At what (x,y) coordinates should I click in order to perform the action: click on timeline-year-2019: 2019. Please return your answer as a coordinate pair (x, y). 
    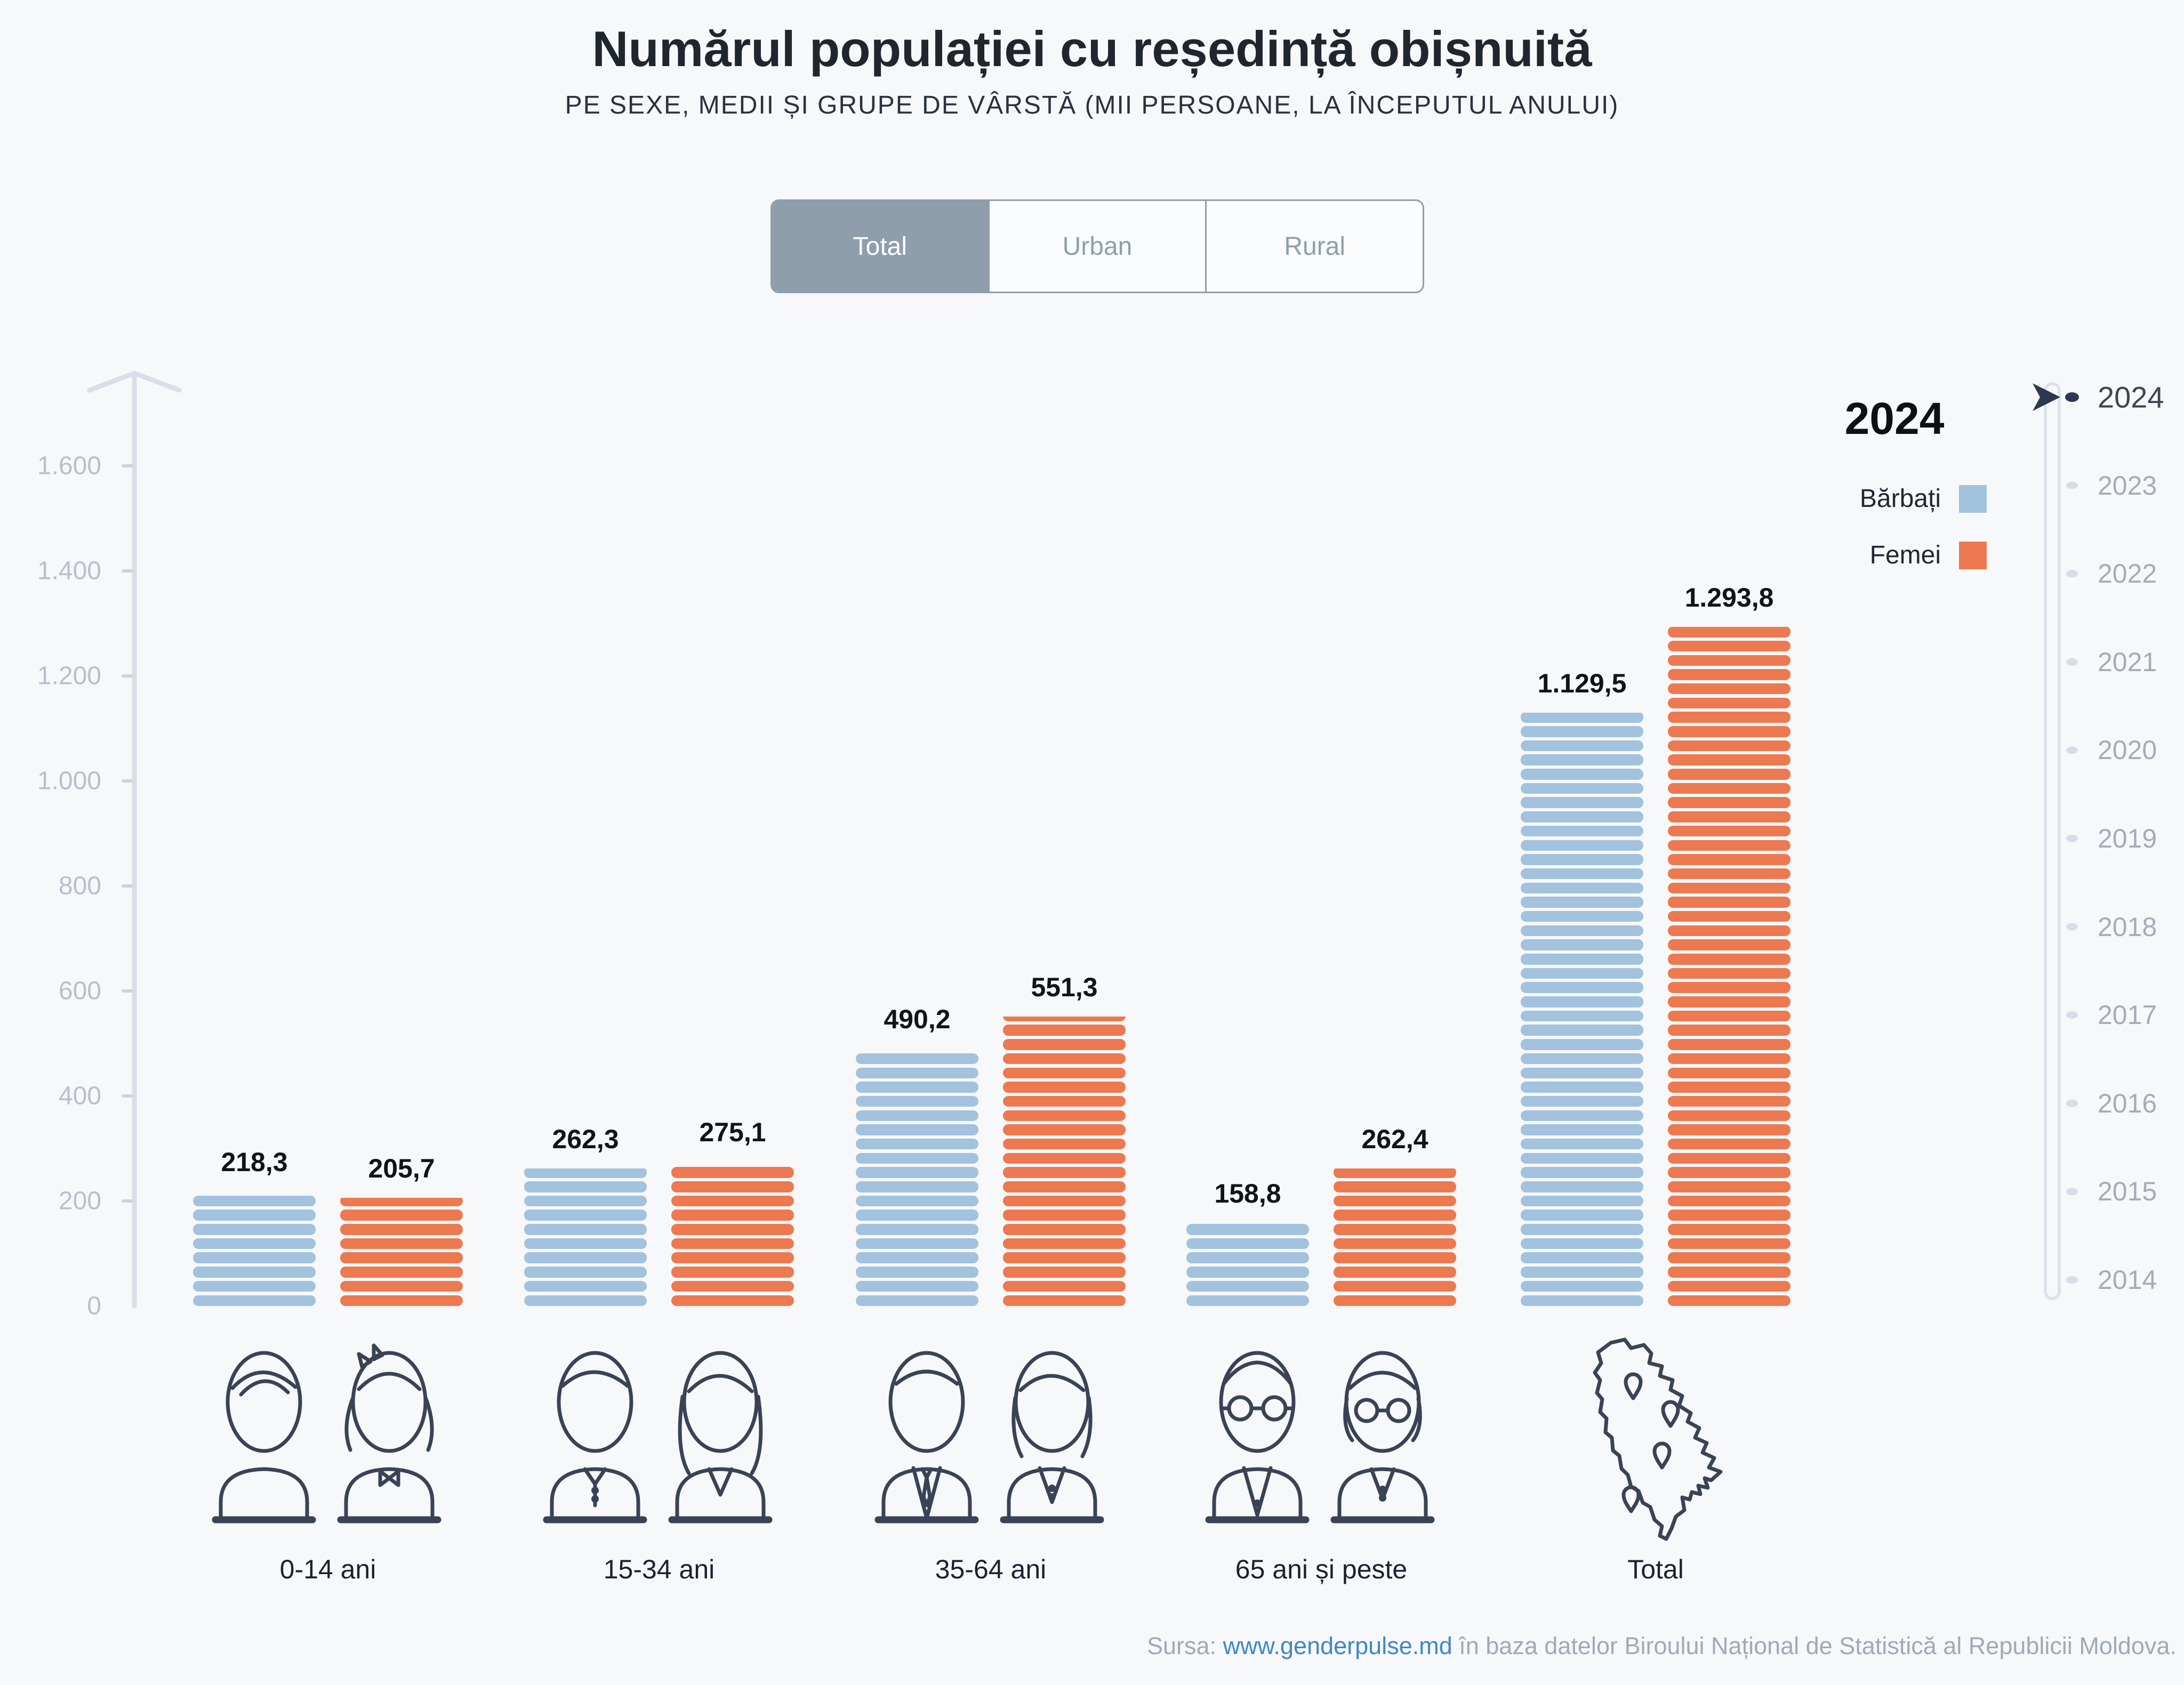
    Looking at the image, I should click on (2127, 838).